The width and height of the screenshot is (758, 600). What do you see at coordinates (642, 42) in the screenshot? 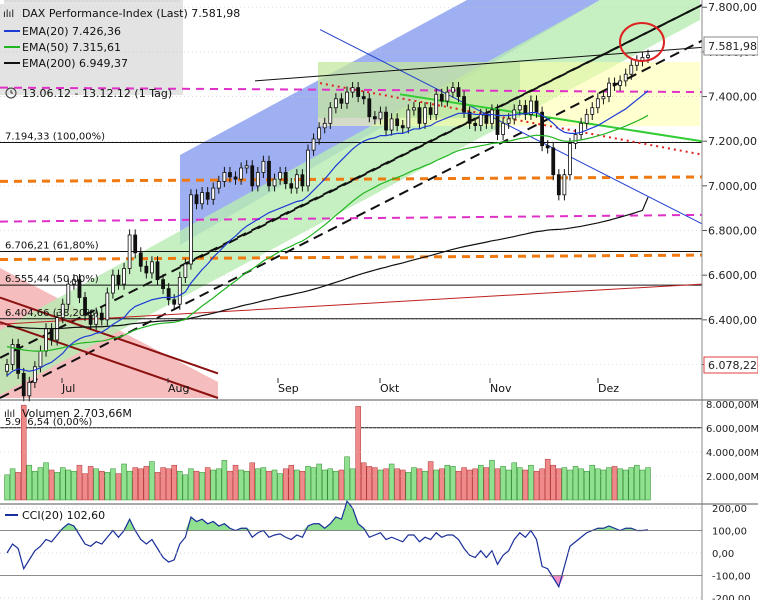
I see `highlight-circle` at bounding box center [642, 42].